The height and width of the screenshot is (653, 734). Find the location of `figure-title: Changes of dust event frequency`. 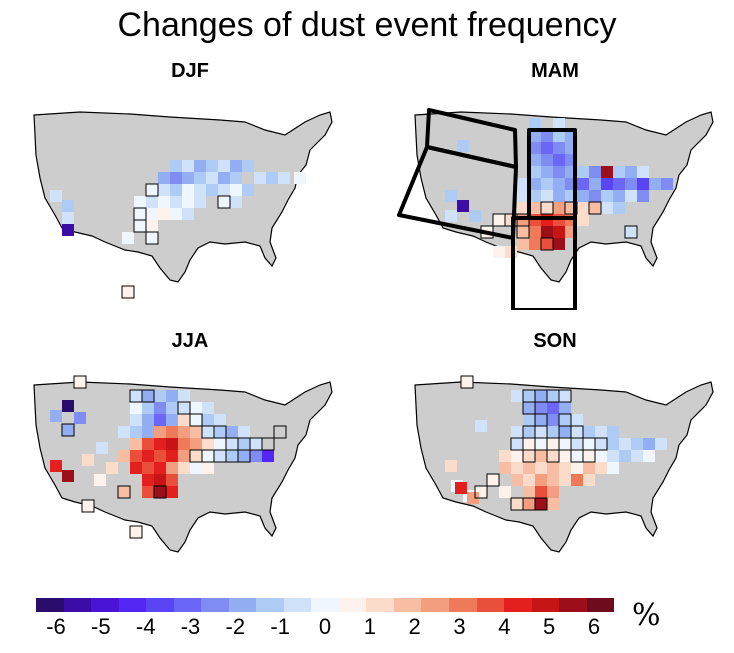

figure-title: Changes of dust event frequency is located at coordinates (367, 25).